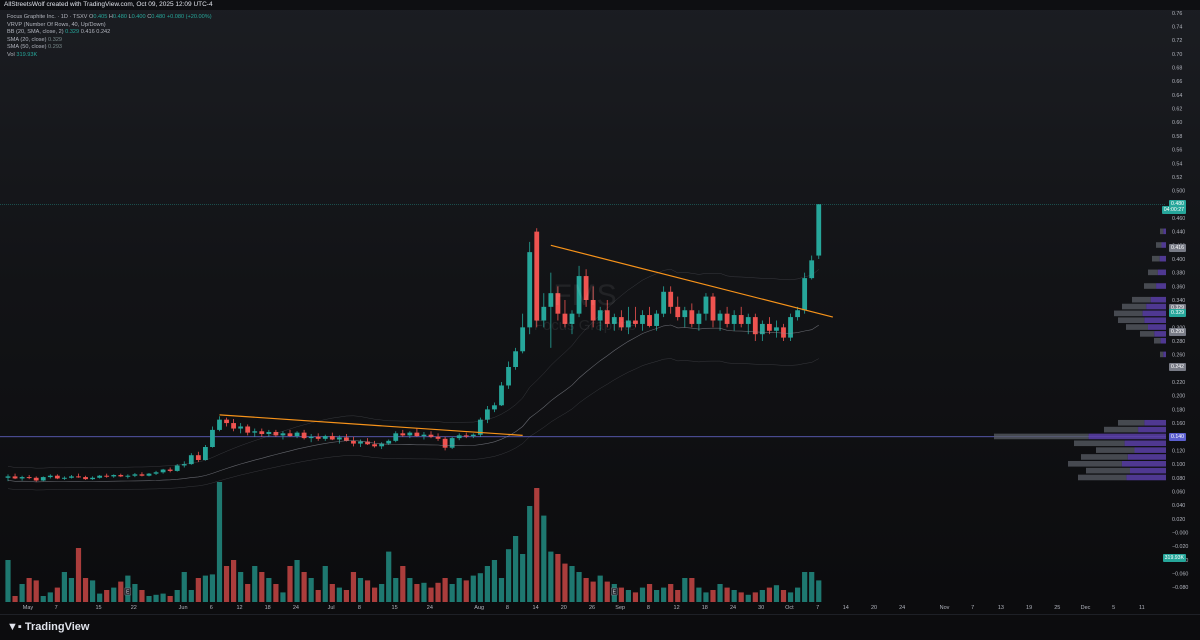 This screenshot has height=640, width=1200. I want to click on volume-label: Vol, so click(11, 54).